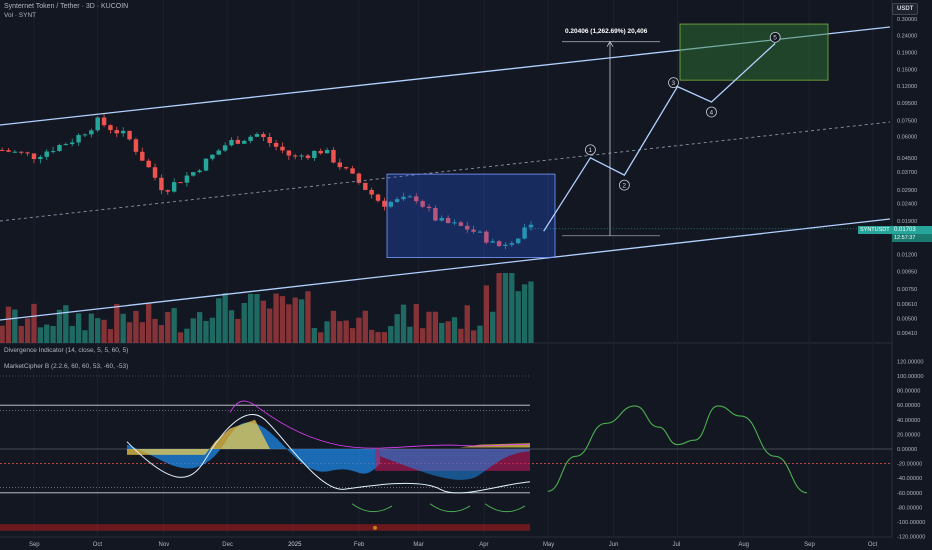 The image size is (932, 550). Describe the element at coordinates (907, 71) in the screenshot. I see `price-tick-label: 0.15000` at that location.